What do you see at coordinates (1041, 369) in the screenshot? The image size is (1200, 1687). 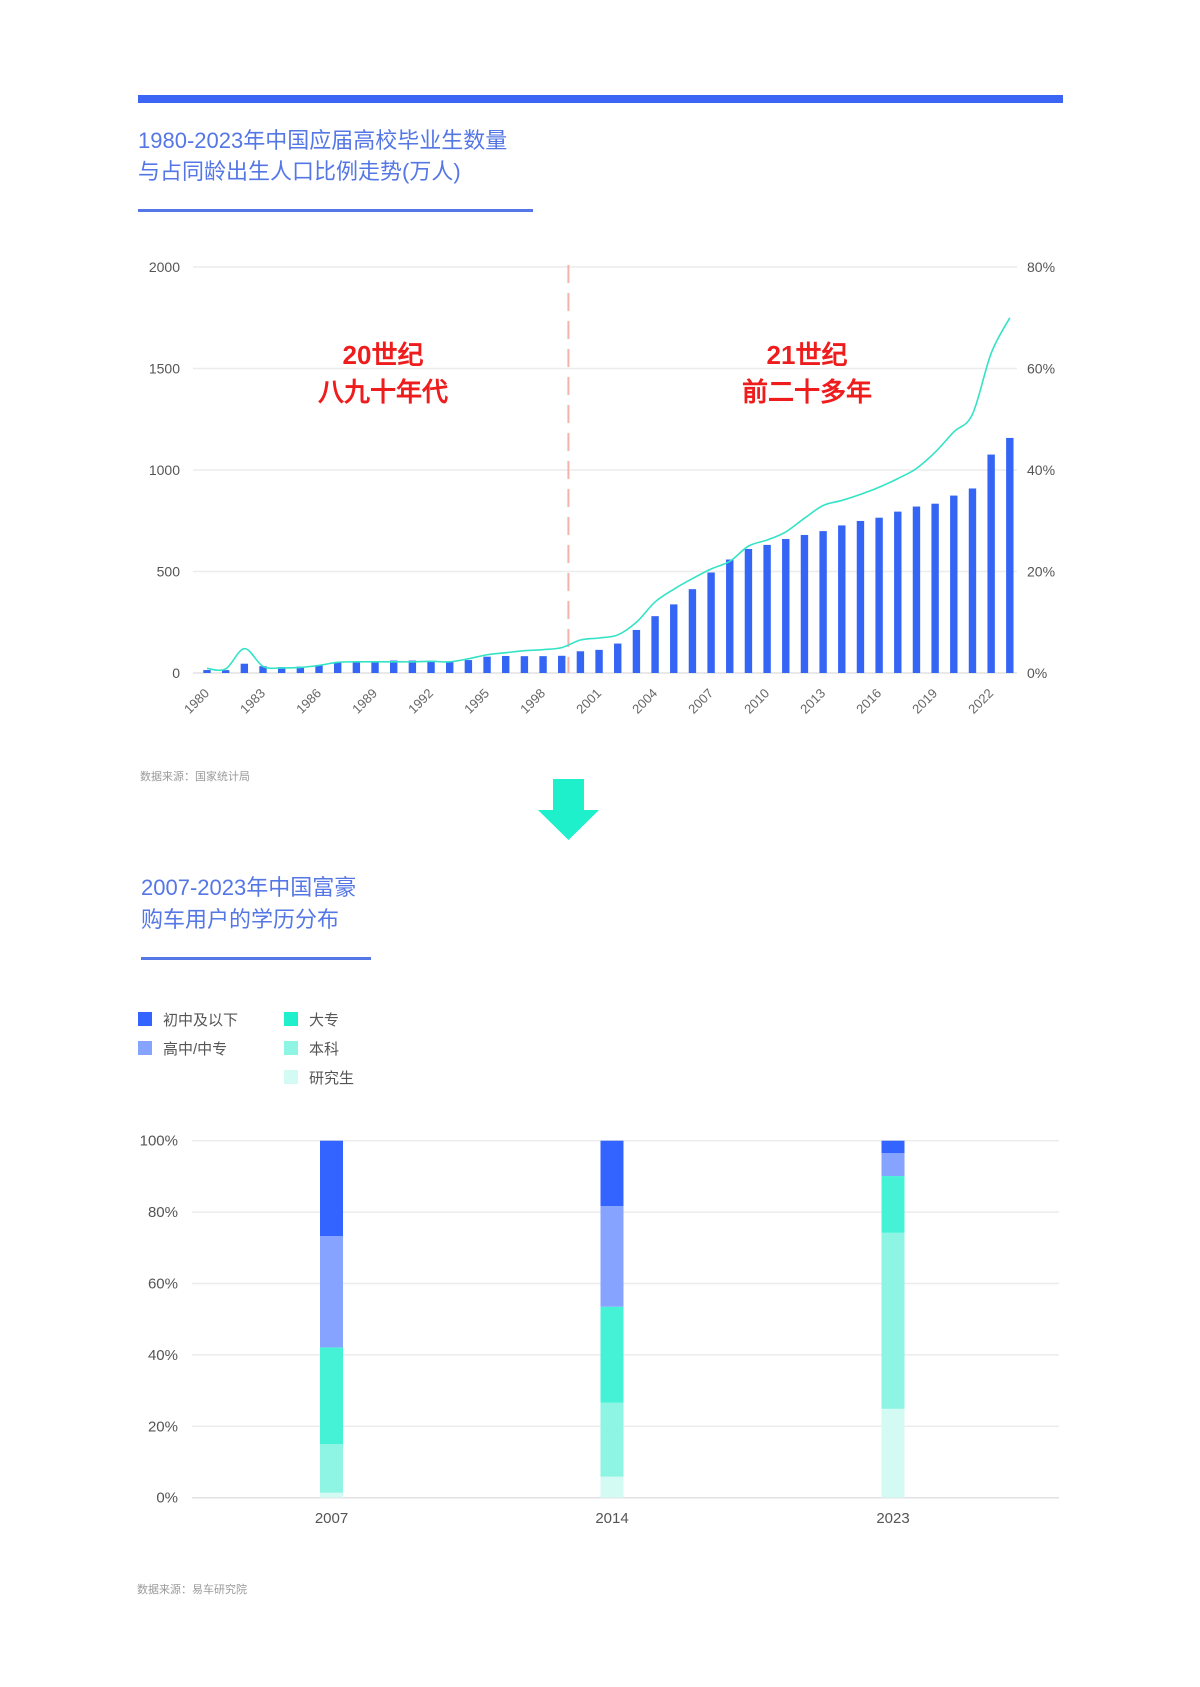 I see `y2-axis-label: 60%` at bounding box center [1041, 369].